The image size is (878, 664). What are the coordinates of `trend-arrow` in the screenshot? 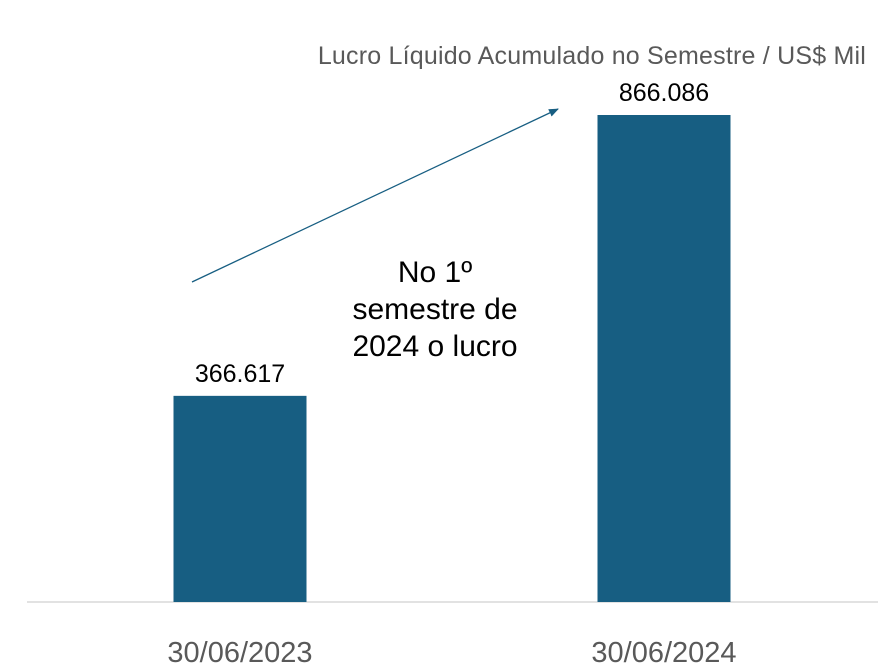 It's located at (375, 195).